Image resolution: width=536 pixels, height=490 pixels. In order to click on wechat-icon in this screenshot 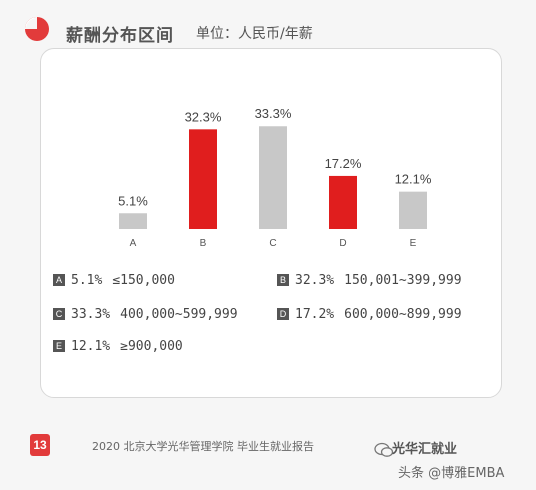, I will do `click(384, 449)`.